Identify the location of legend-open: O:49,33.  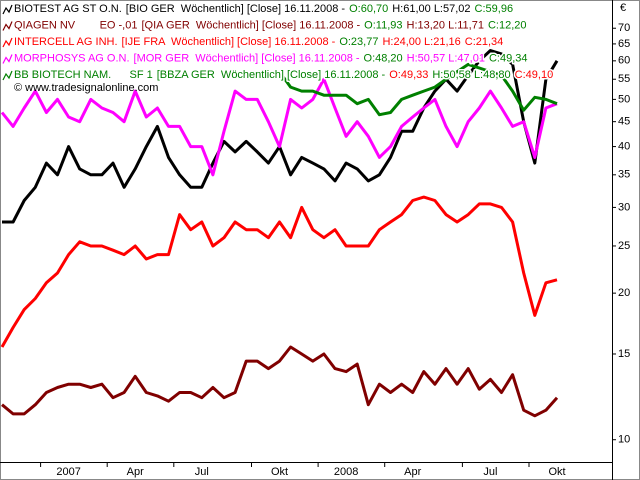
(408, 75).